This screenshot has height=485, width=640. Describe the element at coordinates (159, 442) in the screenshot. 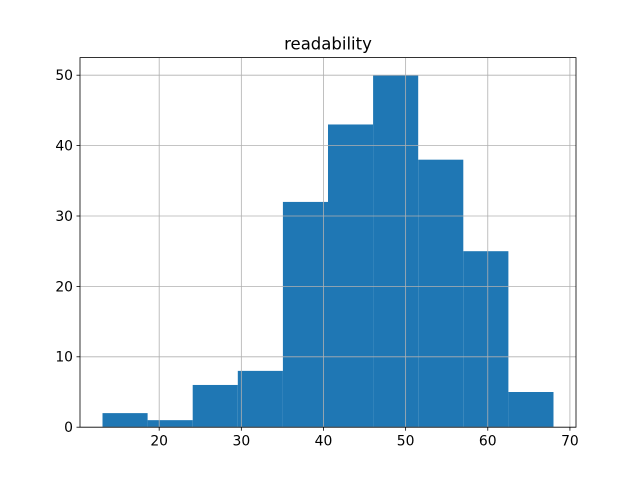

I see `x-tick-label: 20` at that location.